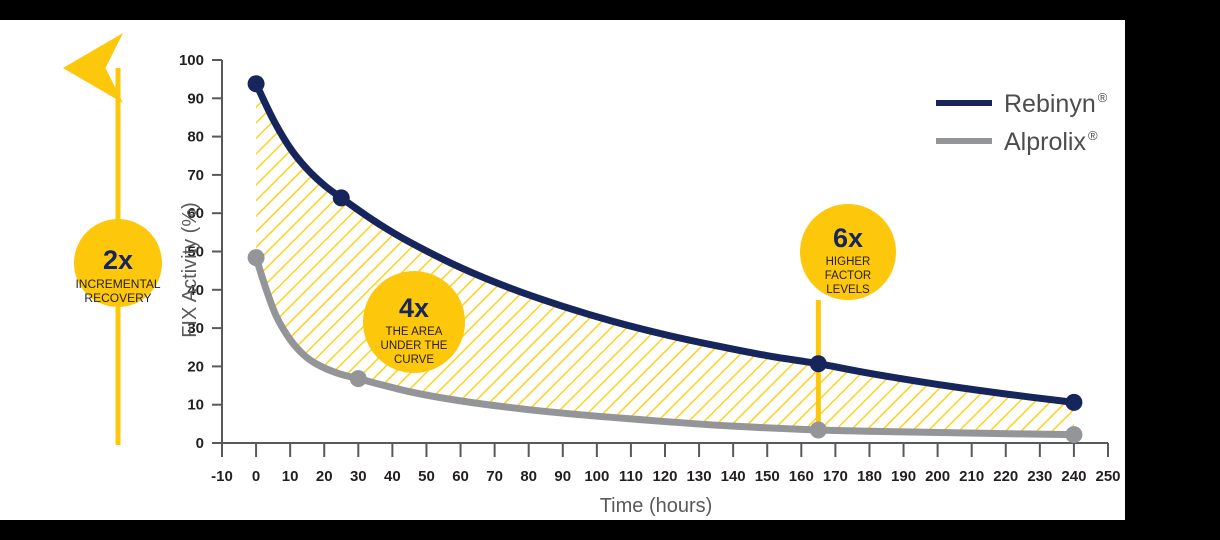 Image resolution: width=1220 pixels, height=540 pixels. I want to click on x-tick-label: 20, so click(324, 476).